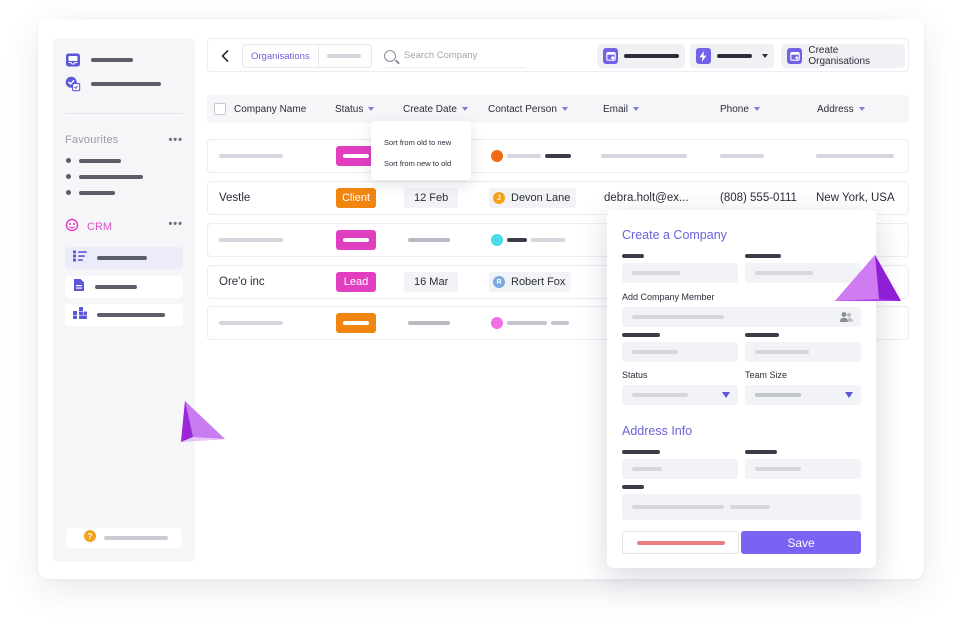  I want to click on action-dropdown-button, so click(732, 56).